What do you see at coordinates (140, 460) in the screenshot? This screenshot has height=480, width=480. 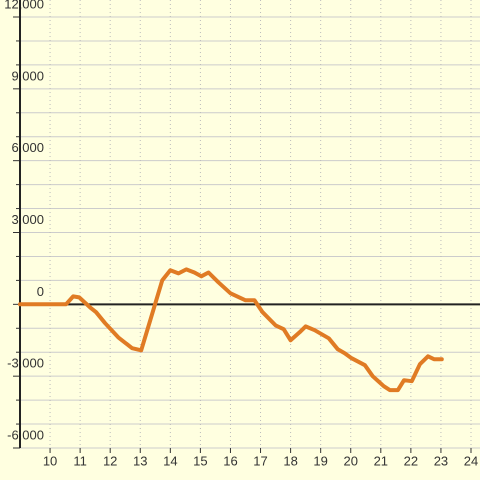 I see `x-tick-label: 13` at bounding box center [140, 460].